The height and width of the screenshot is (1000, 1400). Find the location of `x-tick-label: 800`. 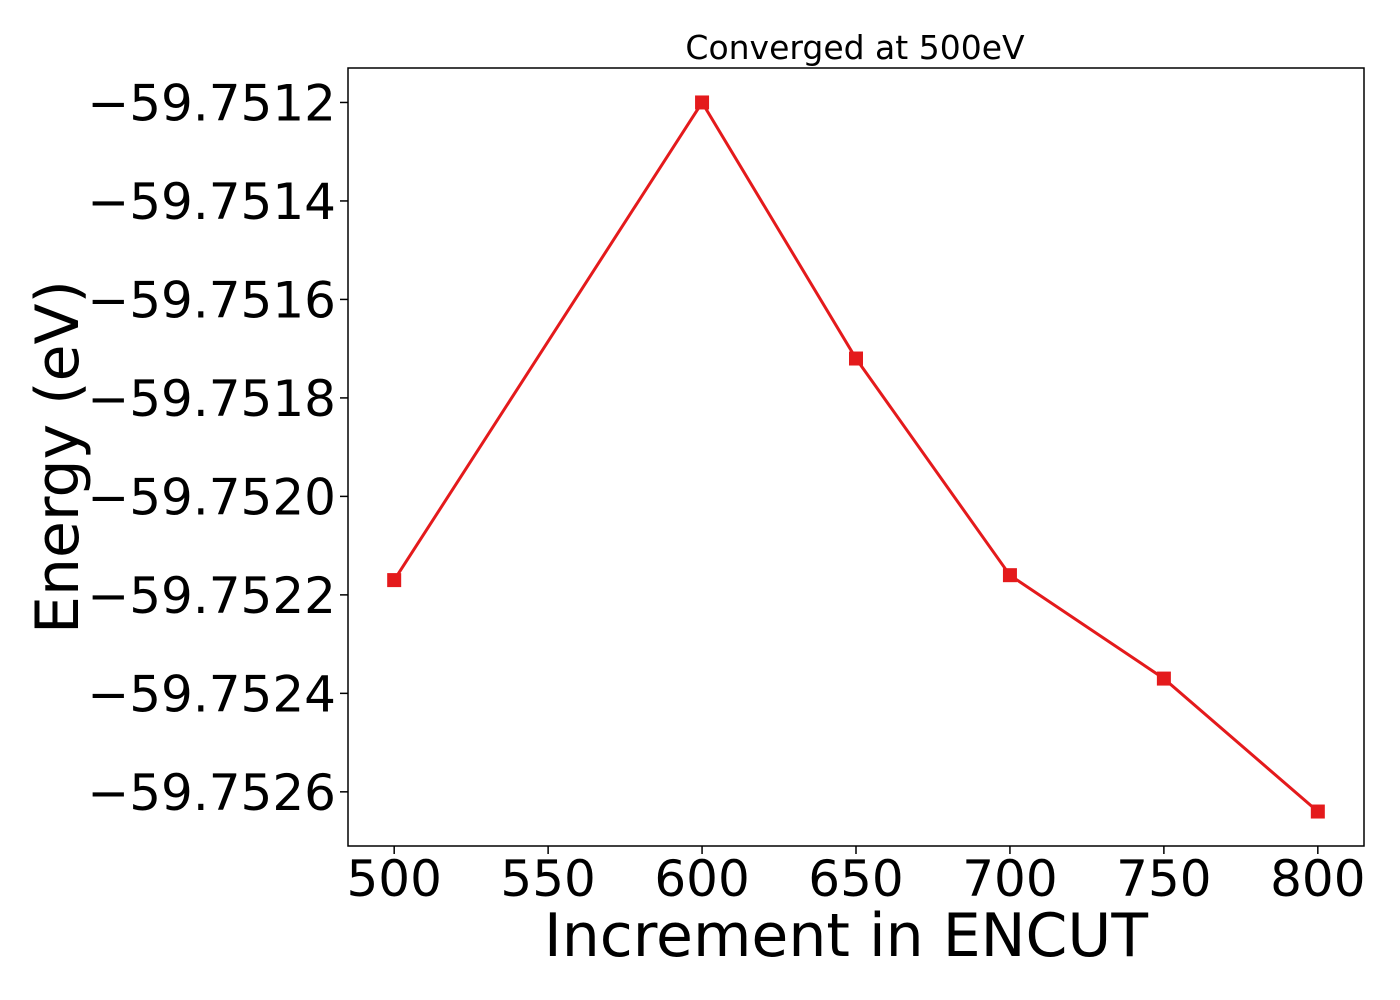

x-tick-label: 800 is located at coordinates (1317, 879).